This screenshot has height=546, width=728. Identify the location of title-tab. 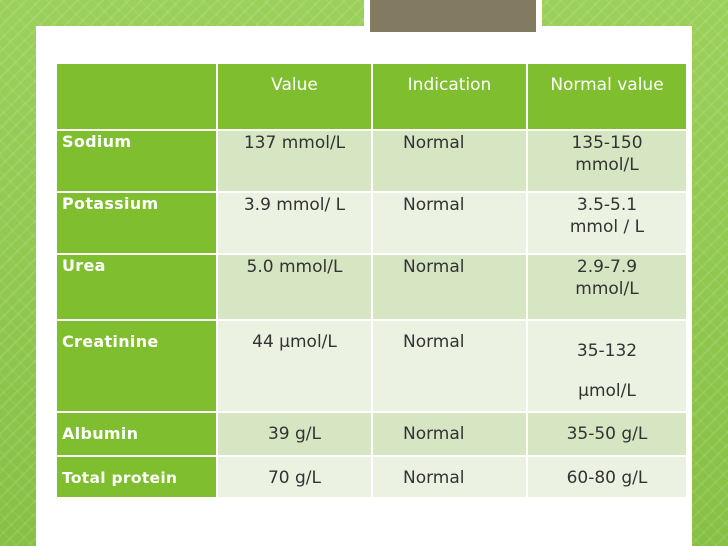
(453, 19).